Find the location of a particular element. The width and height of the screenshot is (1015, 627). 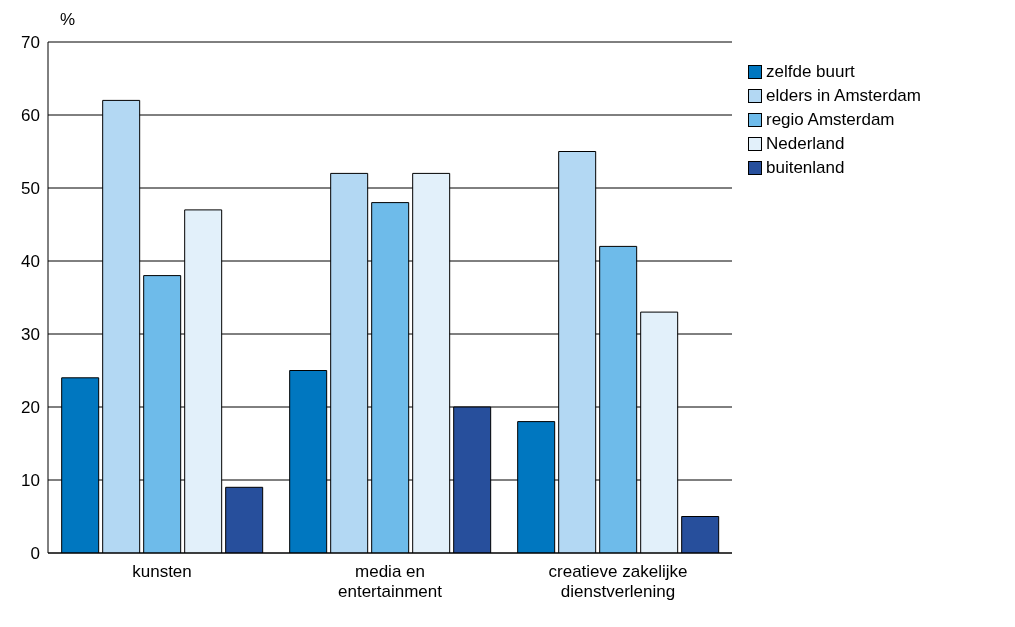

x-tick-label: creatieve zakelijke dienstverlening is located at coordinates (618, 581).